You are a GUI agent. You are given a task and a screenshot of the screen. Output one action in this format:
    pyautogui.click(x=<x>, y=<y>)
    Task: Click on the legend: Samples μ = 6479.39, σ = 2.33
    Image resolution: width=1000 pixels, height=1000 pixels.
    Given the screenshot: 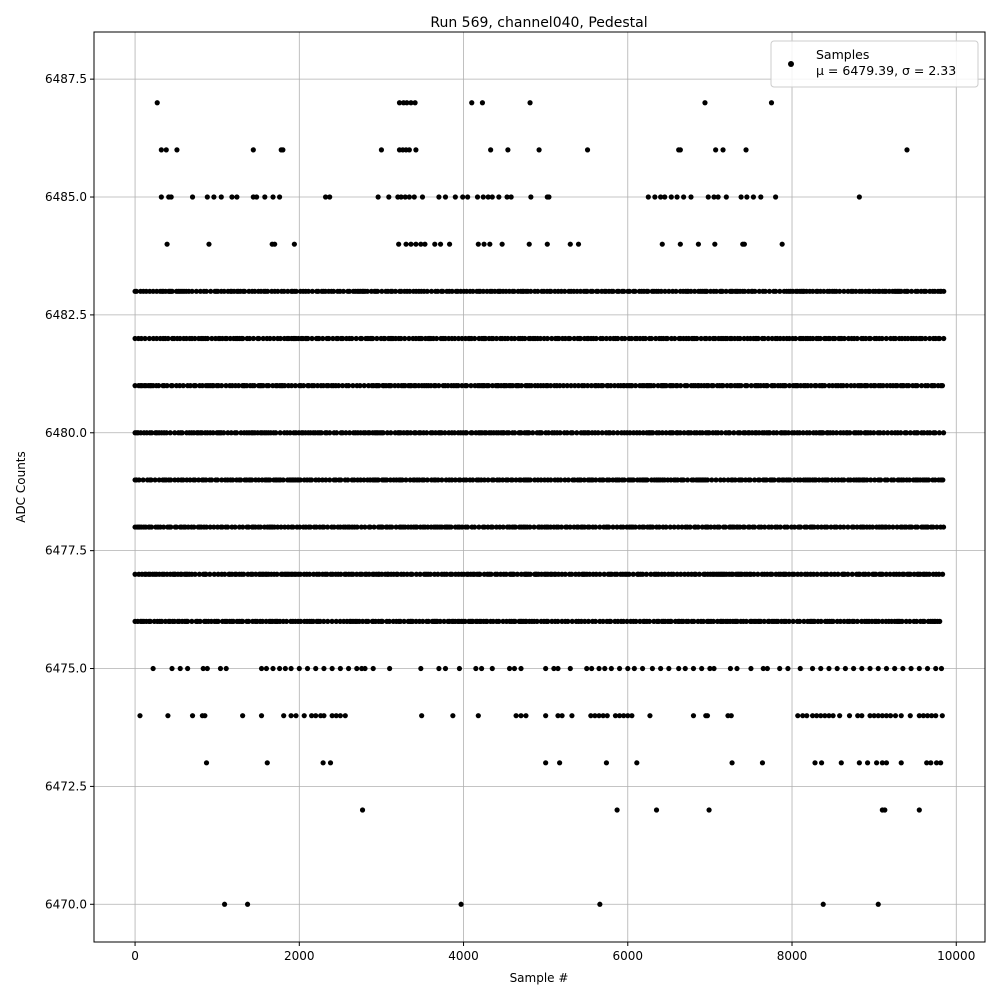 What is the action you would take?
    pyautogui.click(x=874, y=64)
    